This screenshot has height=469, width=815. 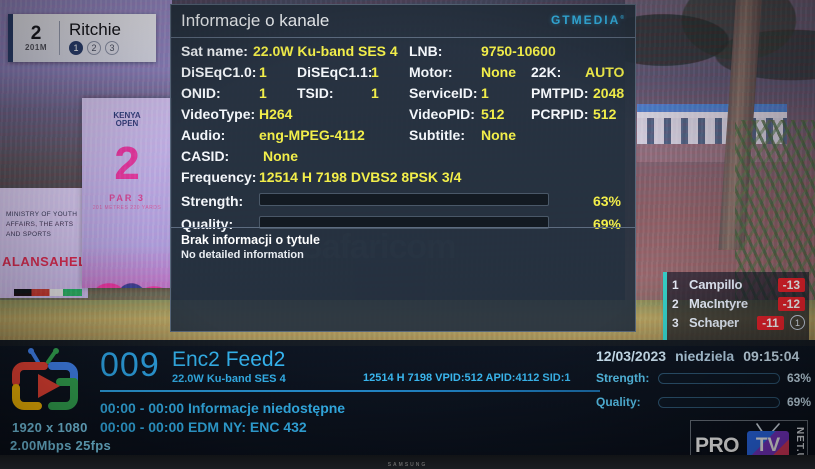 What do you see at coordinates (631, 356) in the screenshot?
I see `date-text: 12/03/2023` at bounding box center [631, 356].